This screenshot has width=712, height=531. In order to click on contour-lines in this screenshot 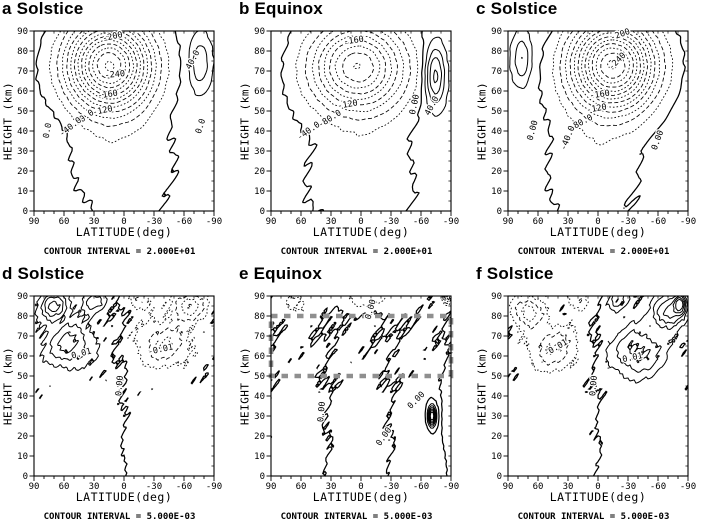, I will do `click(125, 121)`.